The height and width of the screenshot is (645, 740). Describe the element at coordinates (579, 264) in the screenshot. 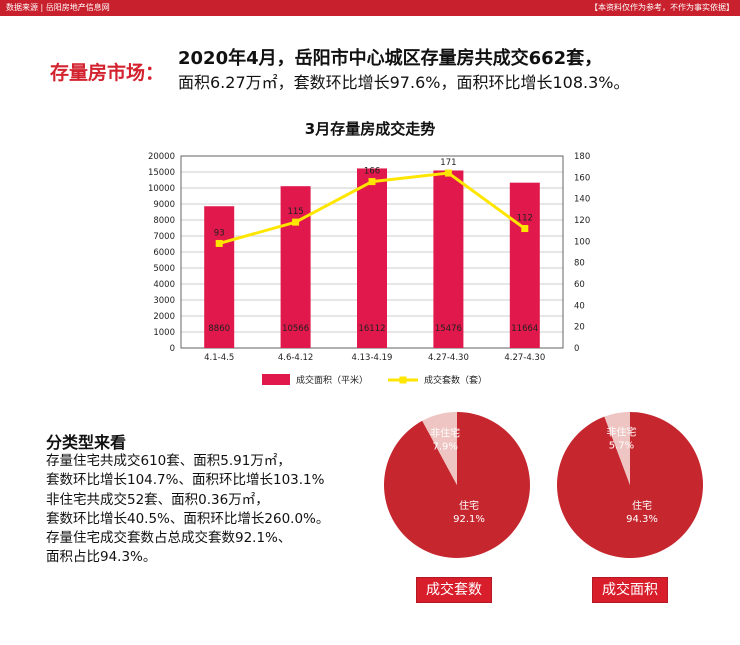

I see `y-right-tick-label: 80` at that location.